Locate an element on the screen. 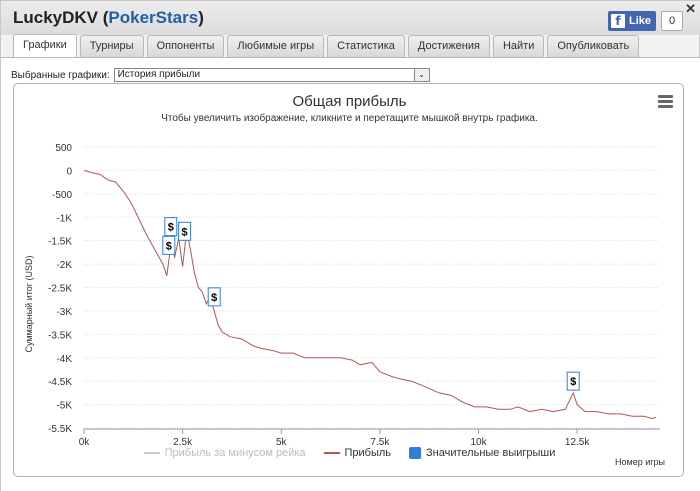  tab-4: Любимые игры is located at coordinates (276, 46).